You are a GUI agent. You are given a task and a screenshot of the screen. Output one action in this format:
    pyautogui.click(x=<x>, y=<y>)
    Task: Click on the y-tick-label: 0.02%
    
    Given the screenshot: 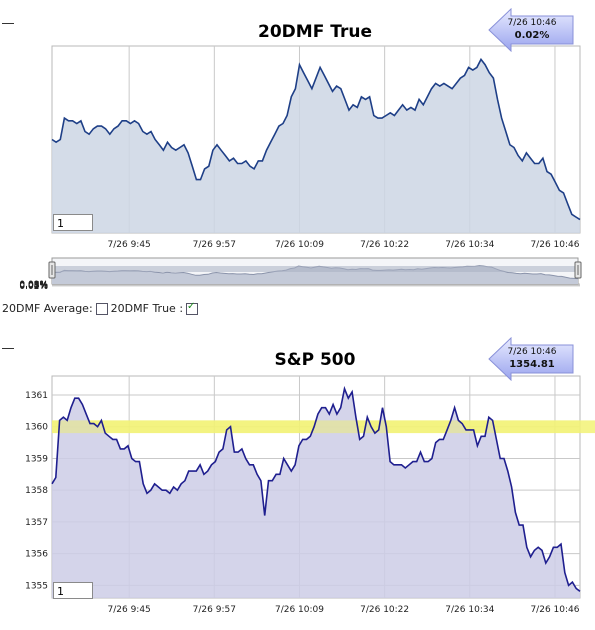 What is the action you would take?
    pyautogui.click(x=33, y=287)
    